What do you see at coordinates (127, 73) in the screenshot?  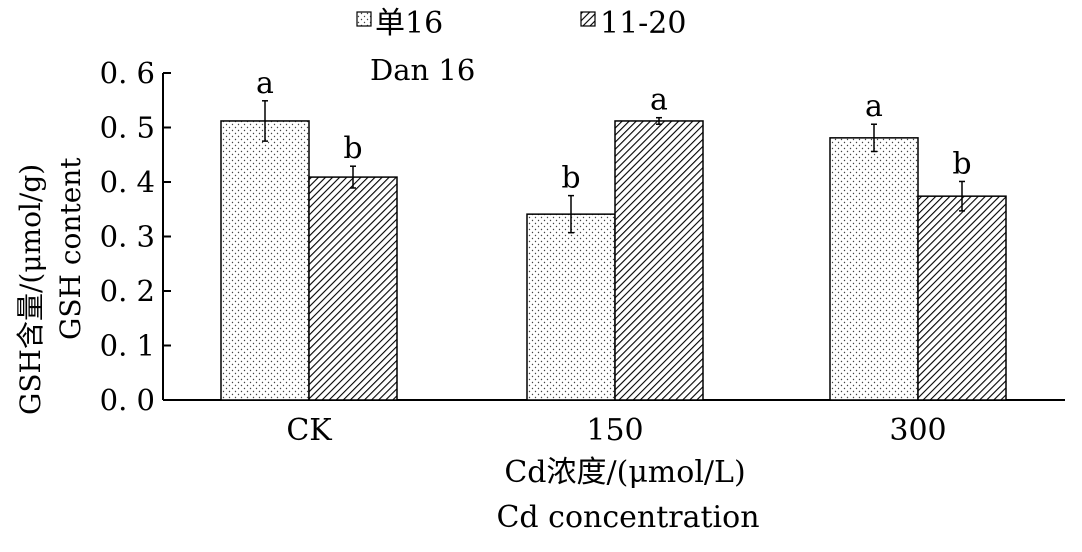 I see `y-tick-label: 0. 6` at bounding box center [127, 73].